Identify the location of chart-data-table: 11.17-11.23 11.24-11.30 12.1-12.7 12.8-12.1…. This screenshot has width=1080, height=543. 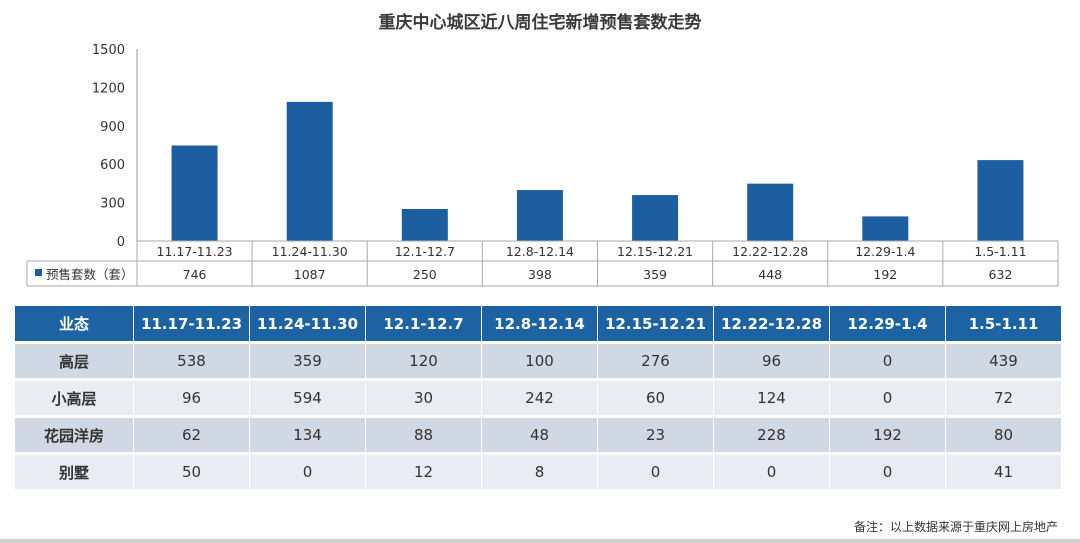
(542, 263).